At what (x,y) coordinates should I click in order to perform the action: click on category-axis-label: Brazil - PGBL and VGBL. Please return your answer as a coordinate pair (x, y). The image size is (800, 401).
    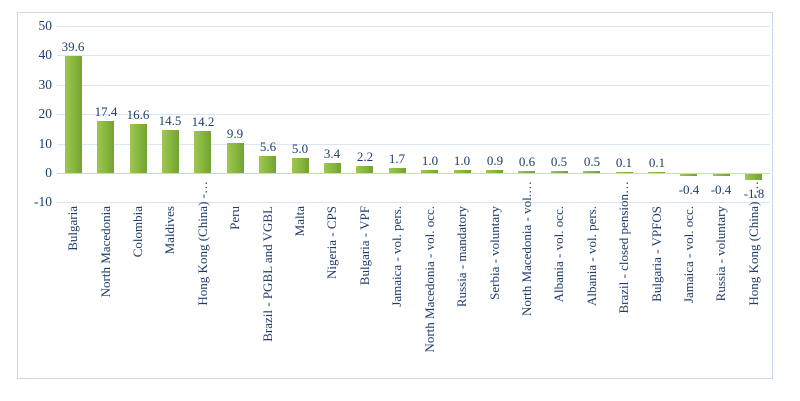
    Looking at the image, I should click on (267, 274).